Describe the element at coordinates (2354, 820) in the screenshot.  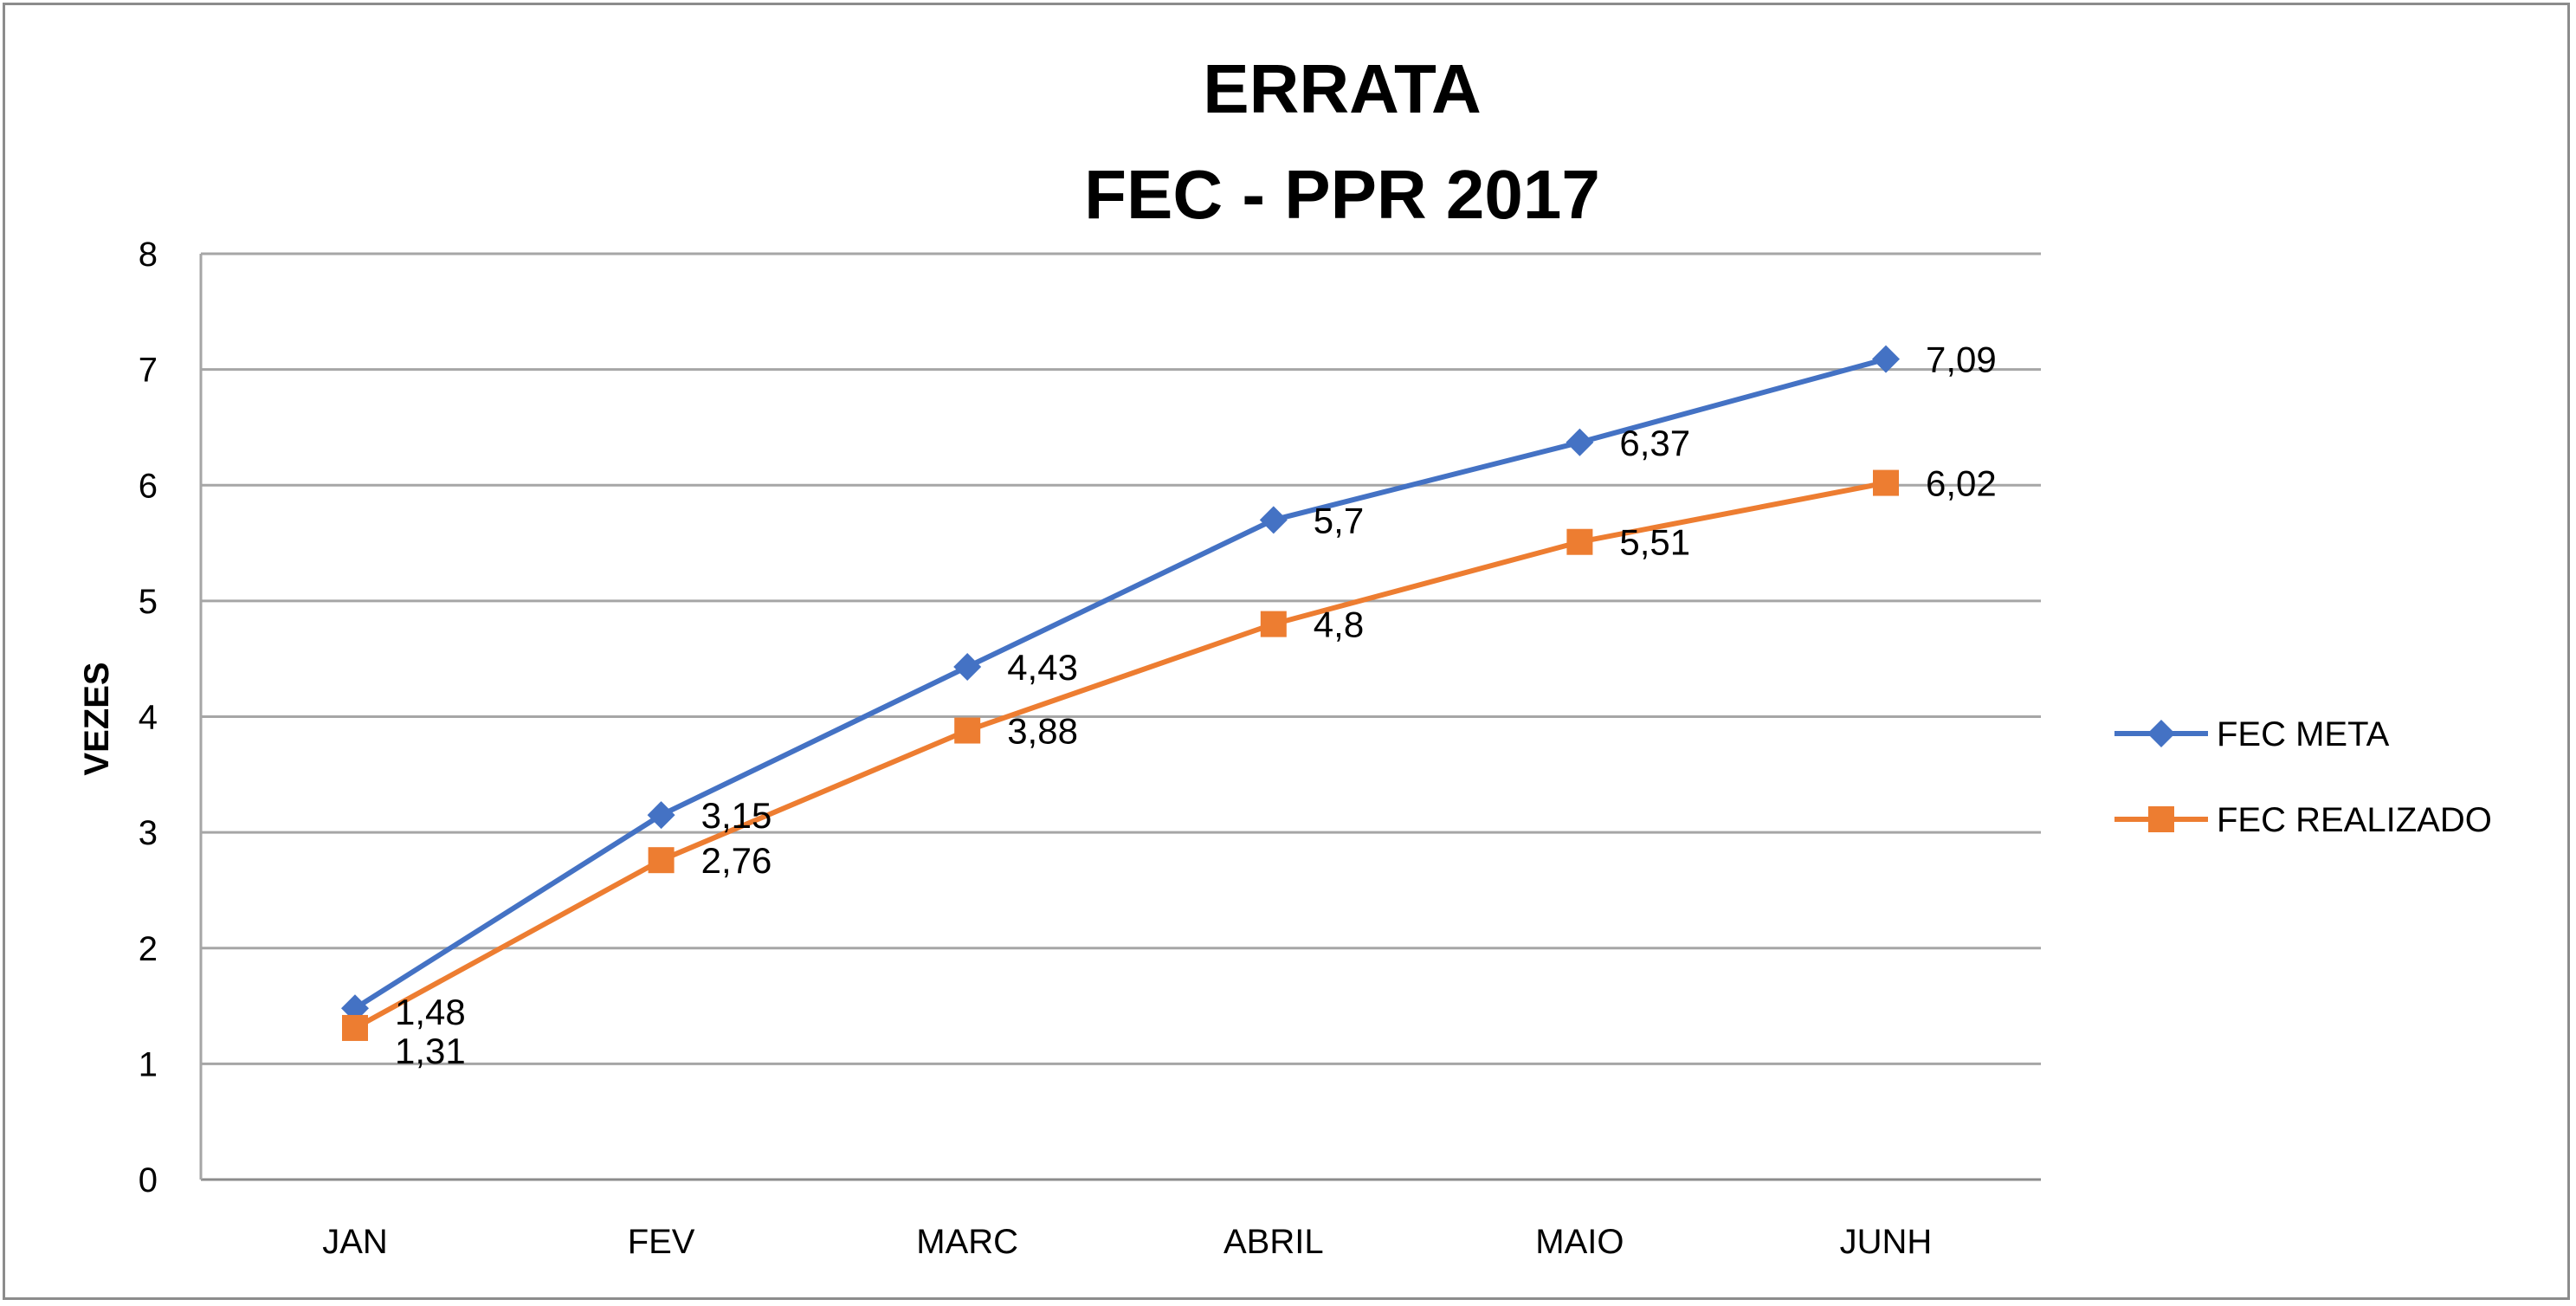
I see `legend-label: FEC REALIZADO` at that location.